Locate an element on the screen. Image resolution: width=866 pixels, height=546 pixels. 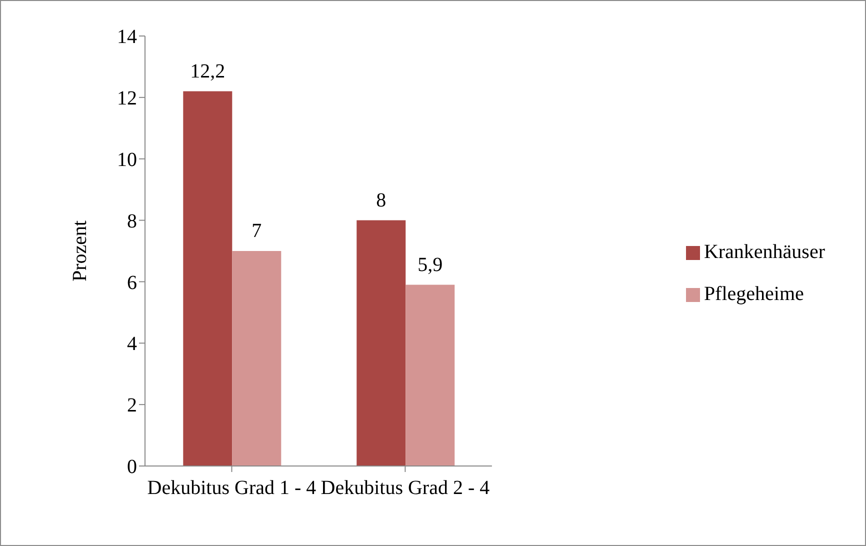
y-tick-label: 8 is located at coordinates (132, 221).